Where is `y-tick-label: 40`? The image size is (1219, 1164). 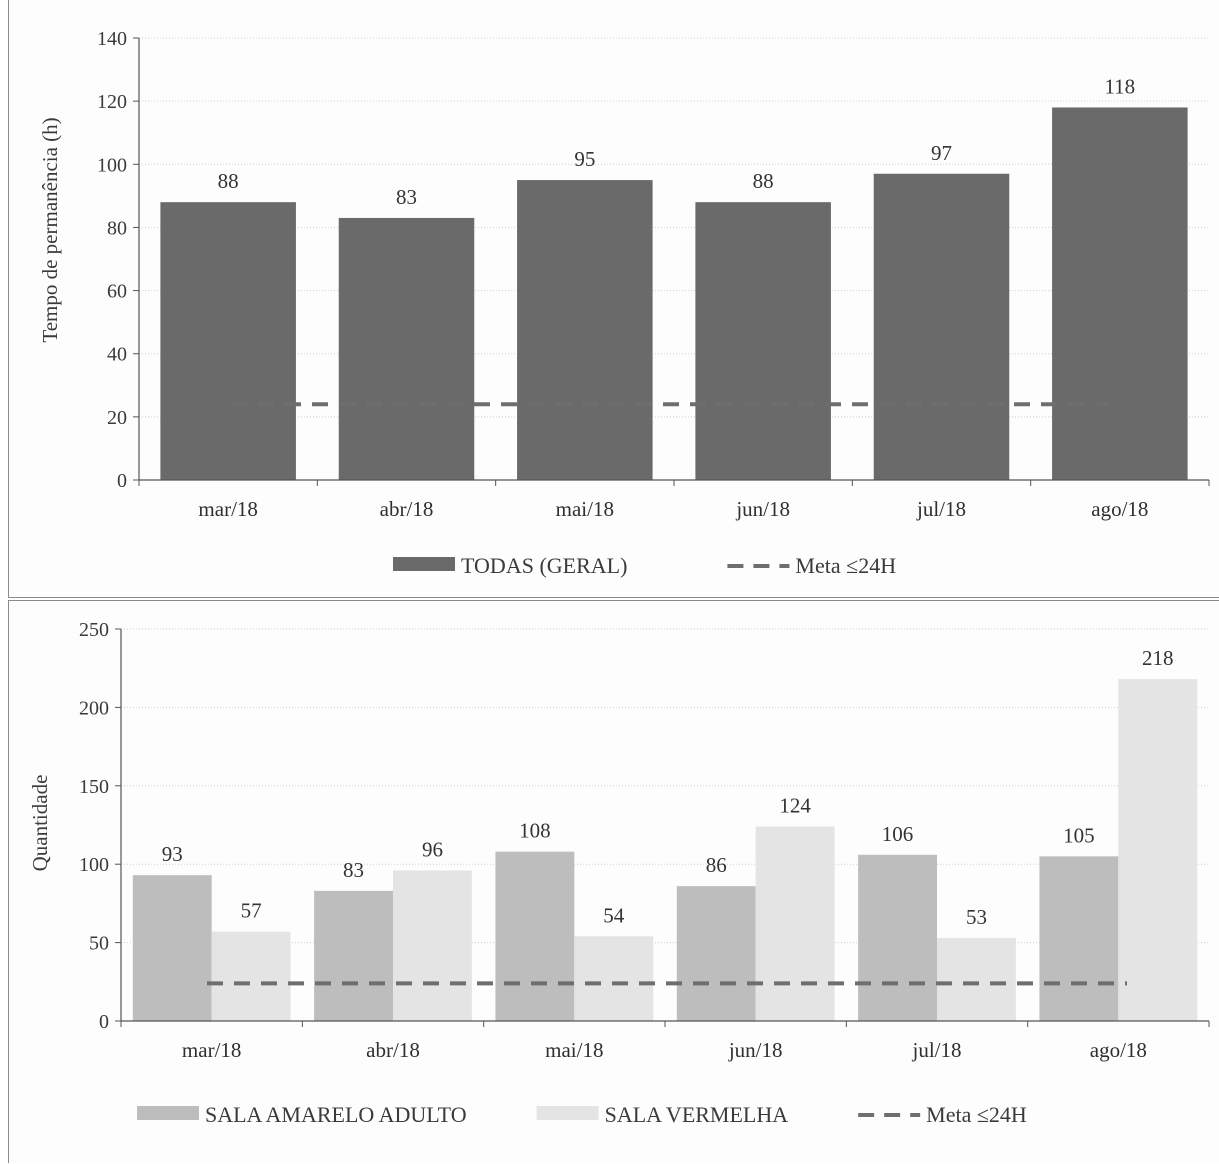 y-tick-label: 40 is located at coordinates (117, 355).